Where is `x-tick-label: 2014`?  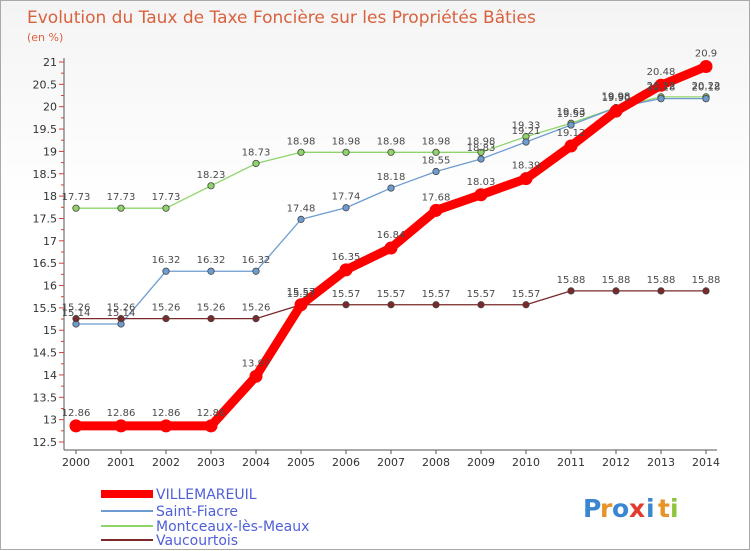 x-tick-label: 2014 is located at coordinates (706, 462).